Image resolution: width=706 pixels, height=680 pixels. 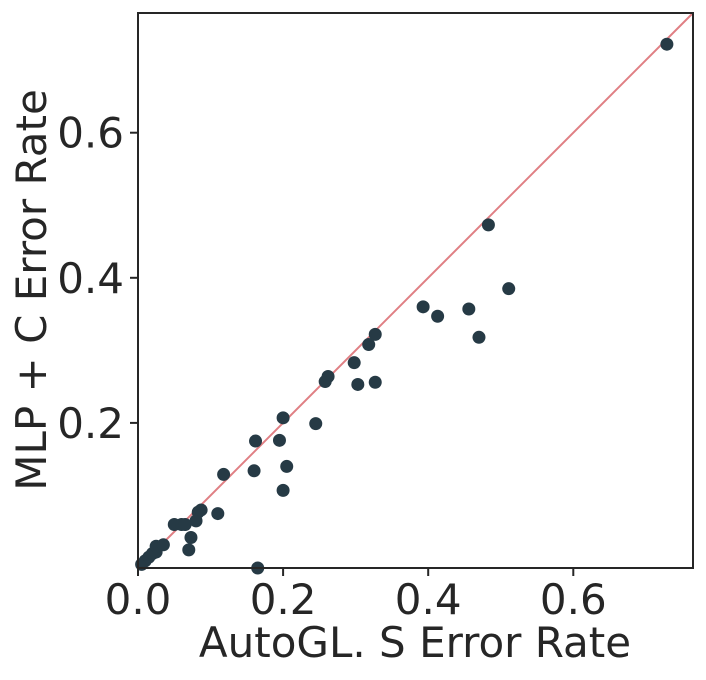 I want to click on y-tick-label: 0.2, so click(x=90, y=423).